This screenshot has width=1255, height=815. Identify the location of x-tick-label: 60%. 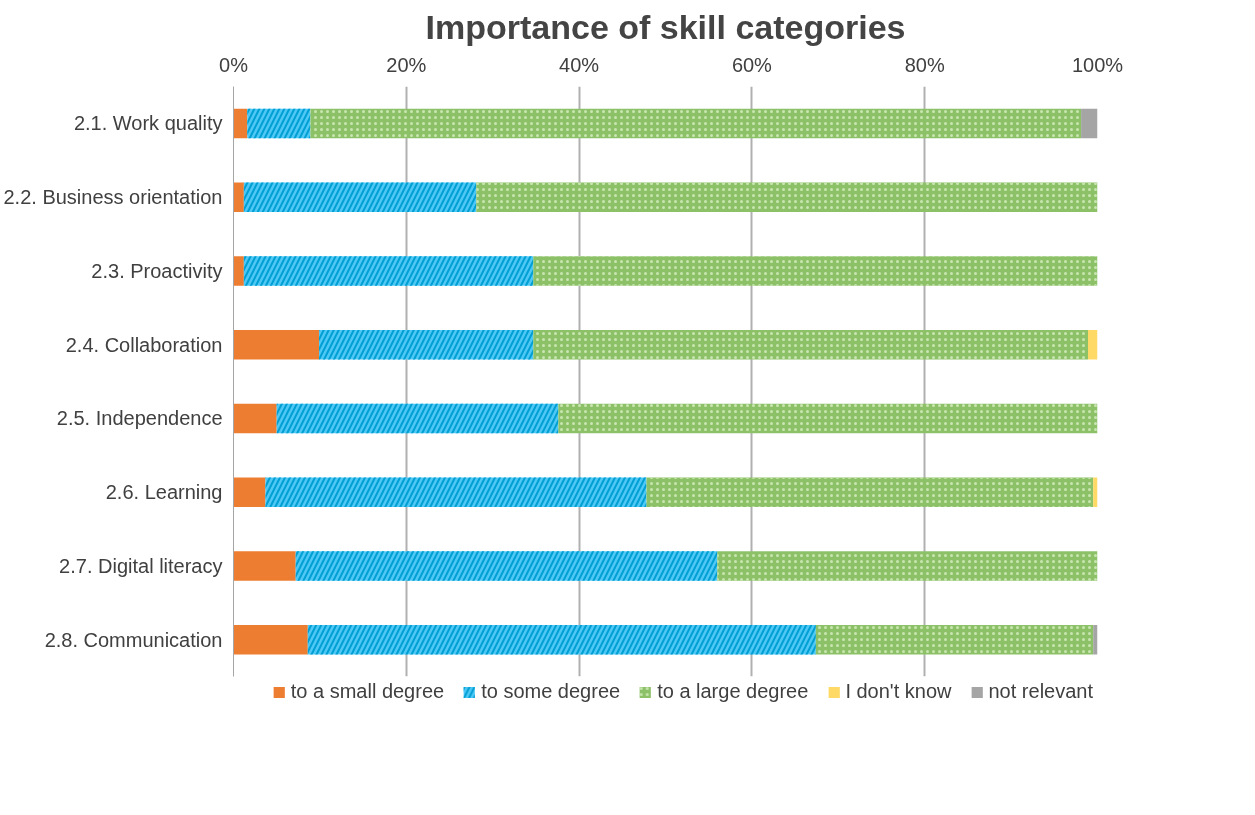
(752, 64).